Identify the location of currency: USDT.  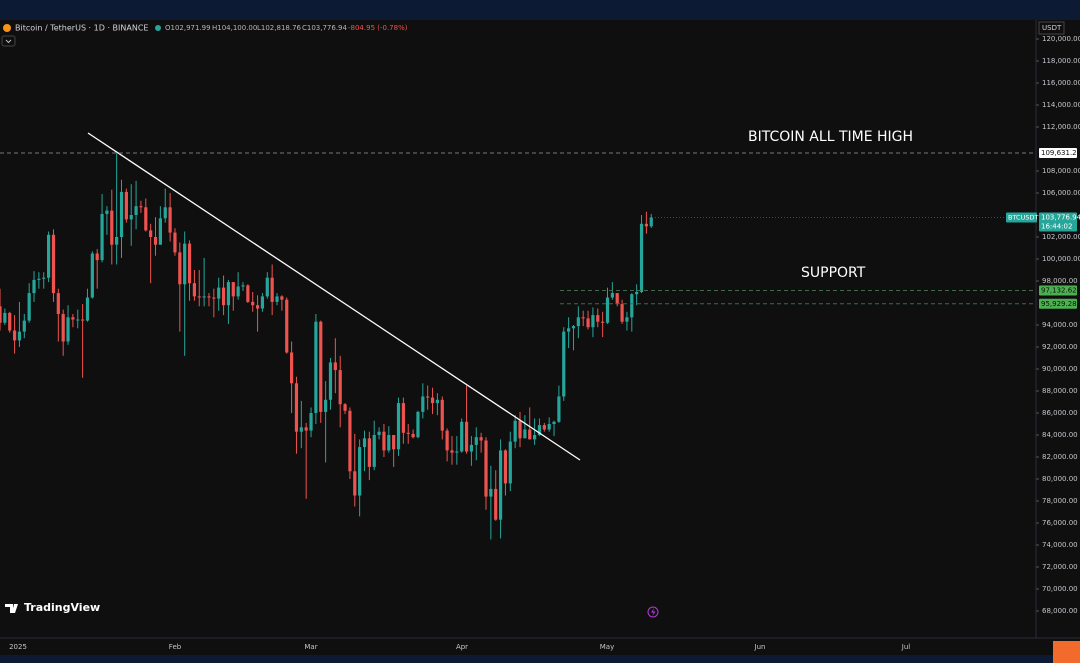
(1052, 28).